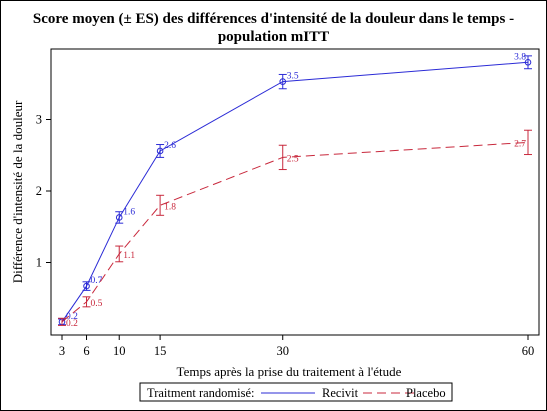  I want to click on y-axis-label: Différence d'intensité de la douleur, so click(17, 191).